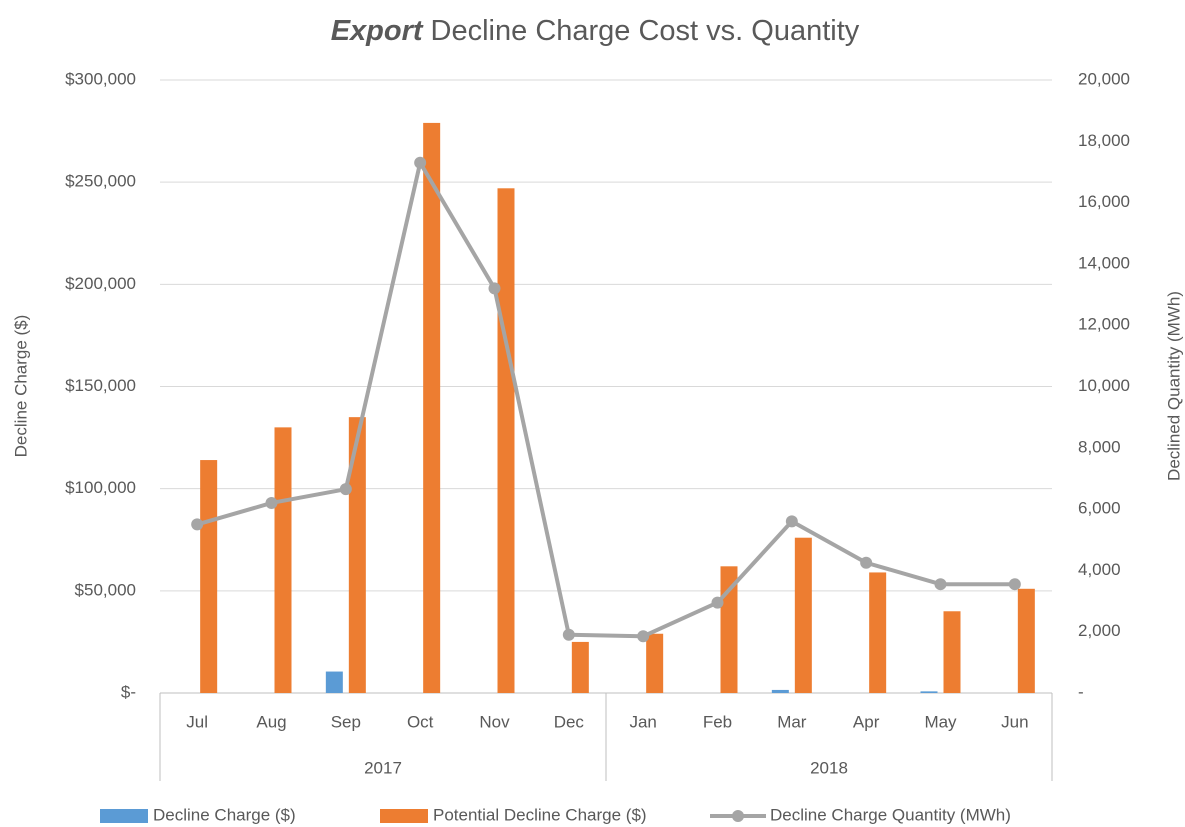  I want to click on y-tick-label: $-, so click(128, 691).